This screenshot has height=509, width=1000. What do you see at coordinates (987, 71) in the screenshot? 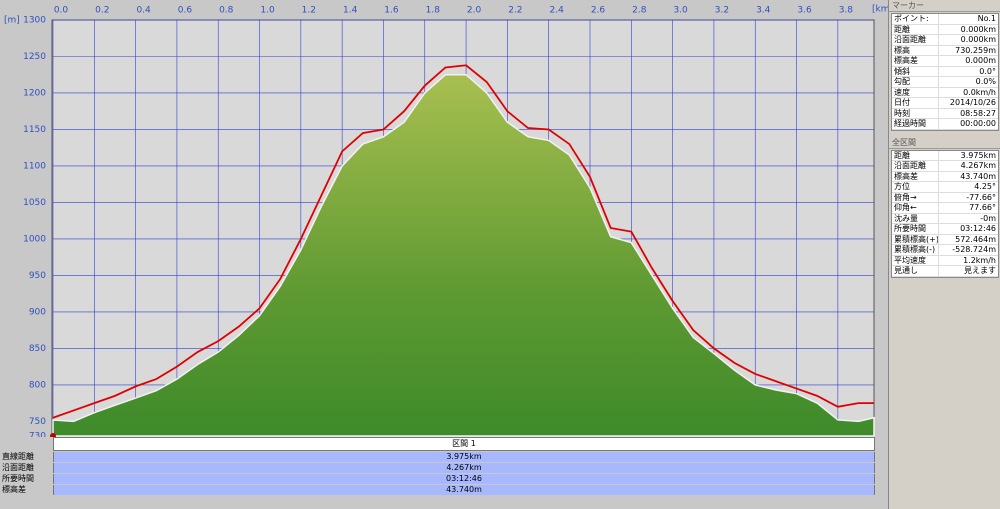
I see `row-value: 0.0°` at bounding box center [987, 71].